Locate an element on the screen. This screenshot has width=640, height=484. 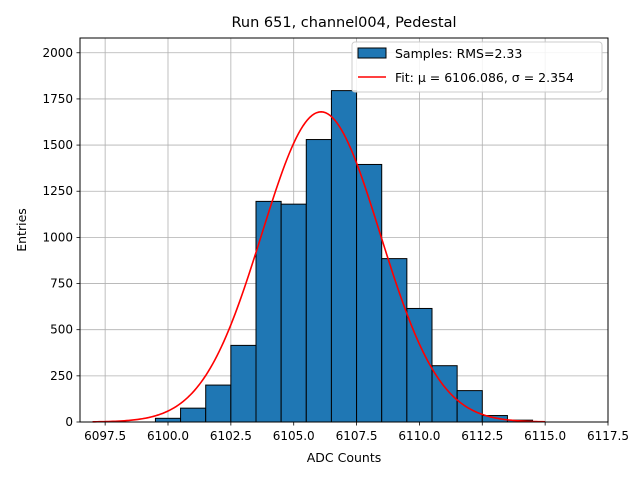
x-tick-label: 6107.5 is located at coordinates (357, 436).